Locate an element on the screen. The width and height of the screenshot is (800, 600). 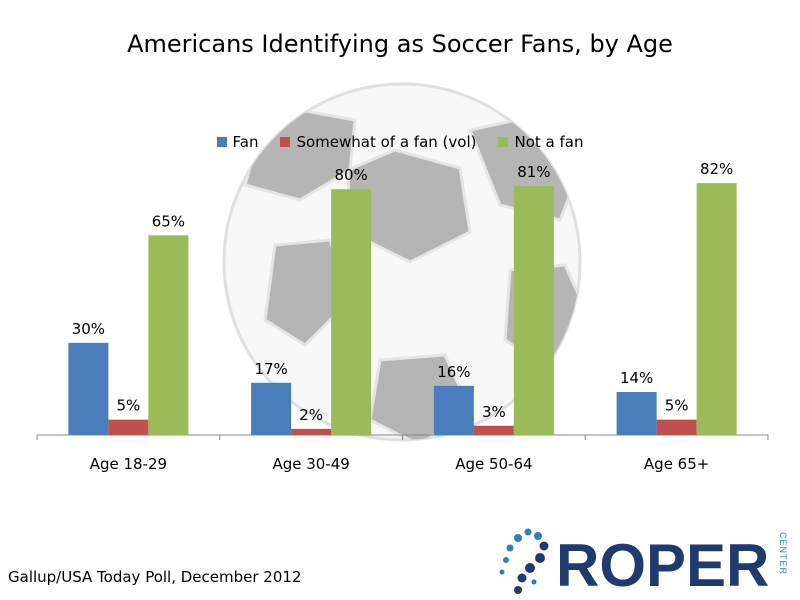
legend-item-not-fan: Not a fan is located at coordinates (540, 142).